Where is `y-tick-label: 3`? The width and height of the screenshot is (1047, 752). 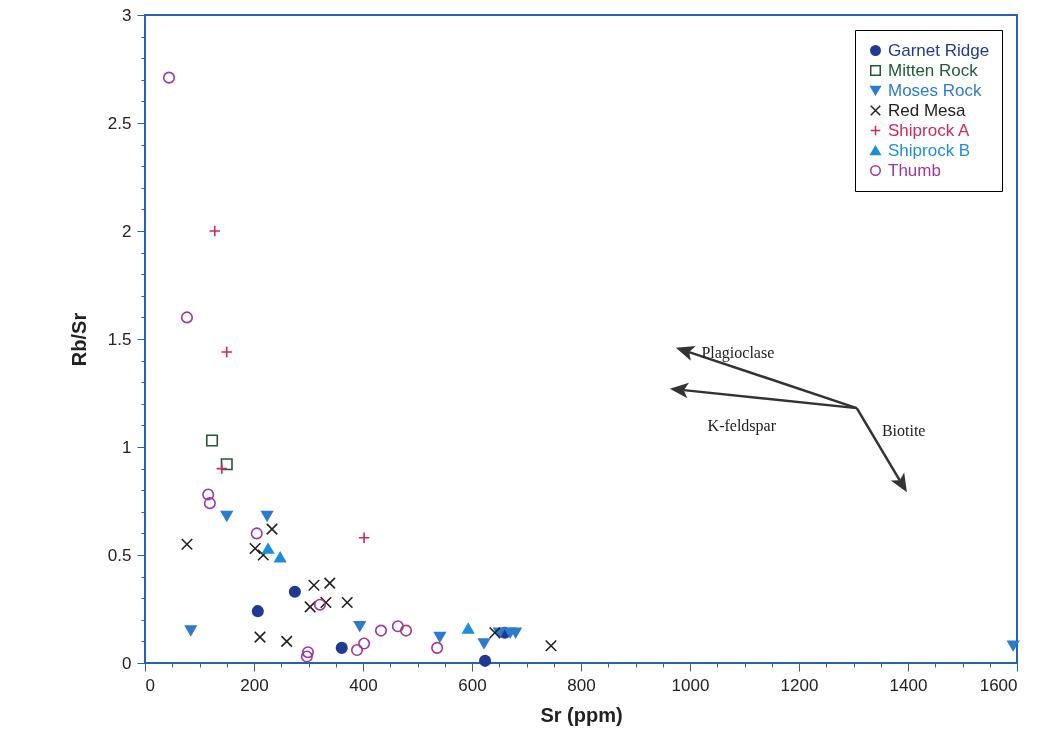
y-tick-label: 3 is located at coordinates (127, 15).